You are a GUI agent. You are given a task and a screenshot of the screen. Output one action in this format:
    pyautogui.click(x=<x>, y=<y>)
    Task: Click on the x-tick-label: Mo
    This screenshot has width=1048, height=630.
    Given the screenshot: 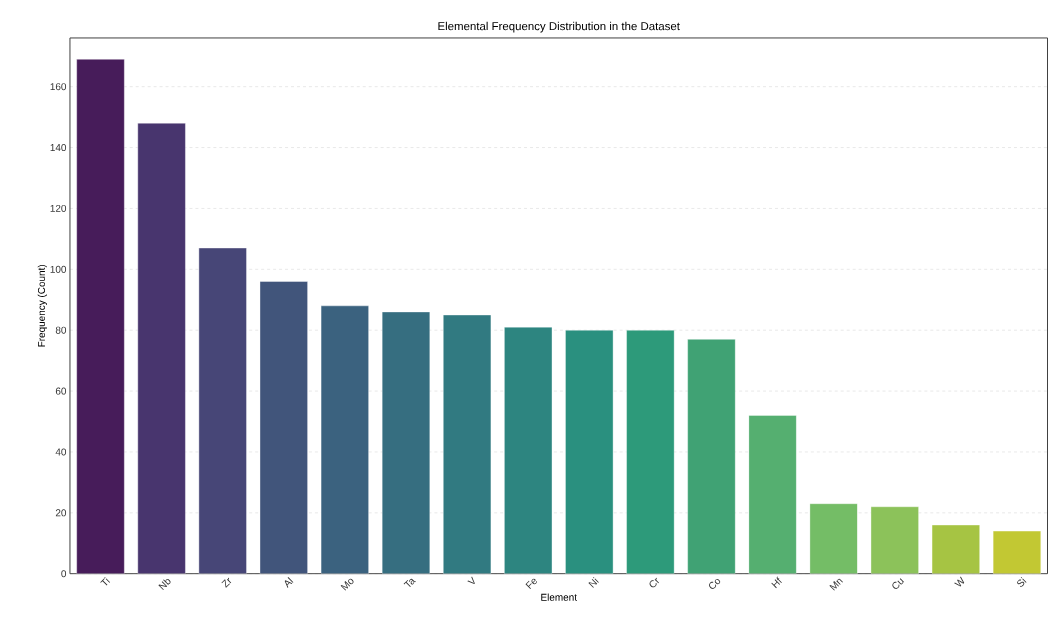 What is the action you would take?
    pyautogui.click(x=347, y=584)
    